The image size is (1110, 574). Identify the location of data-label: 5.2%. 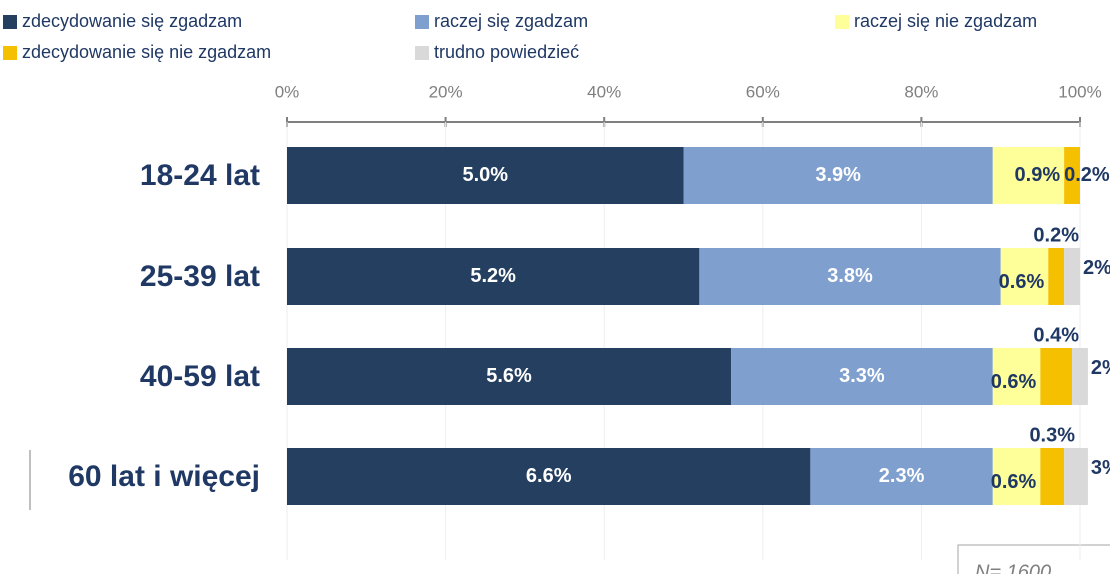
(493, 276).